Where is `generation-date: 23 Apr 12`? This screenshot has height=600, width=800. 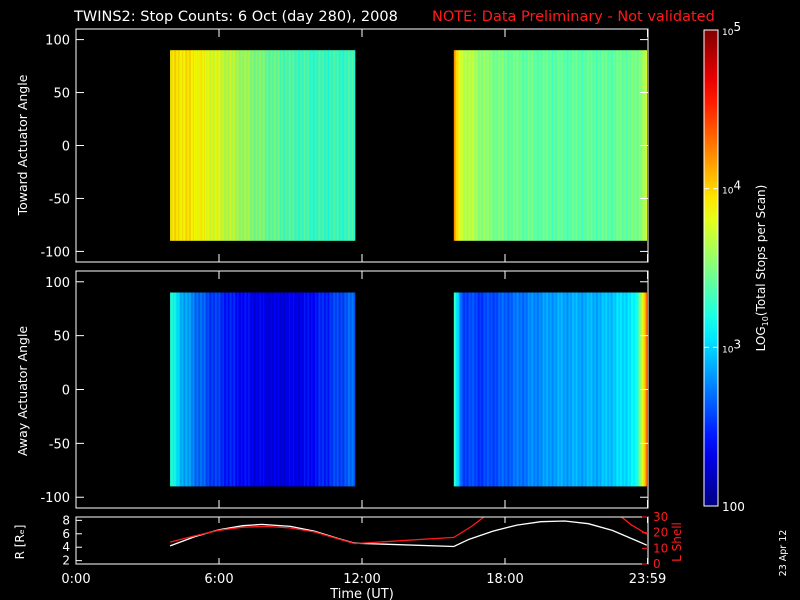 generation-date: 23 Apr 12 is located at coordinates (783, 553).